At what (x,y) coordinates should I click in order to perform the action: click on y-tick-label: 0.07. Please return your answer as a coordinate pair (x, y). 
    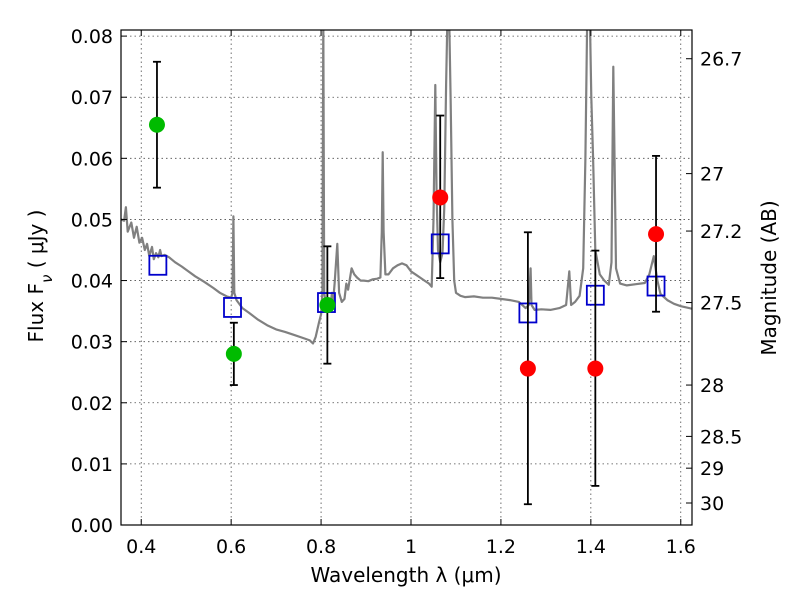
    Looking at the image, I should click on (92, 98).